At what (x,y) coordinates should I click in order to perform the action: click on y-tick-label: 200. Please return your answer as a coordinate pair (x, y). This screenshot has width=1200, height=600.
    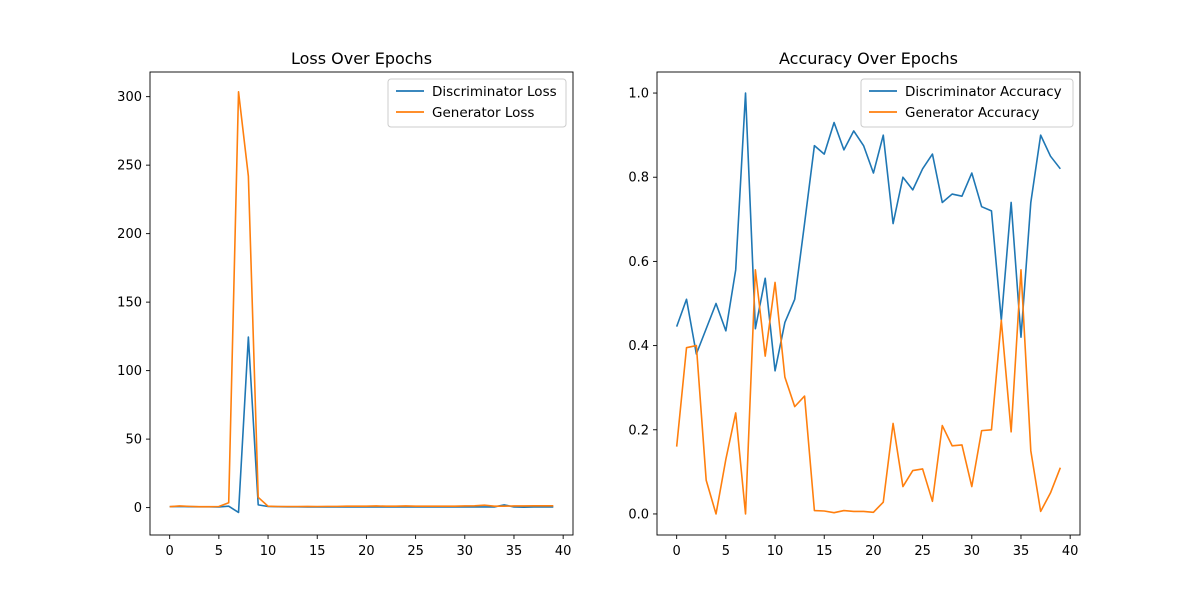
    Looking at the image, I should click on (129, 234).